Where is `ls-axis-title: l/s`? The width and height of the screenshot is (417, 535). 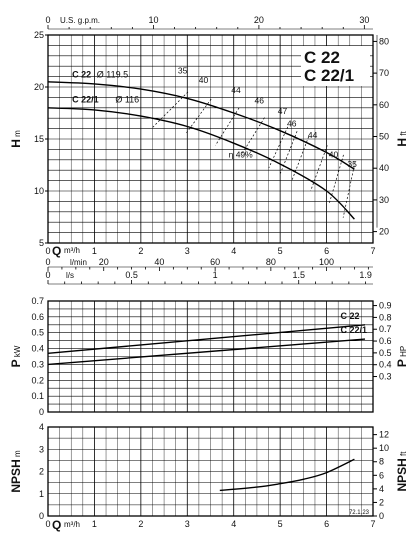 ls-axis-title: l/s is located at coordinates (70, 275).